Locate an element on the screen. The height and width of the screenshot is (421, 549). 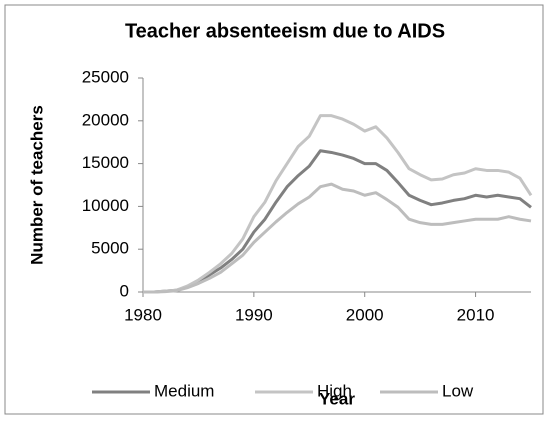
legend-label: Low is located at coordinates (458, 390).